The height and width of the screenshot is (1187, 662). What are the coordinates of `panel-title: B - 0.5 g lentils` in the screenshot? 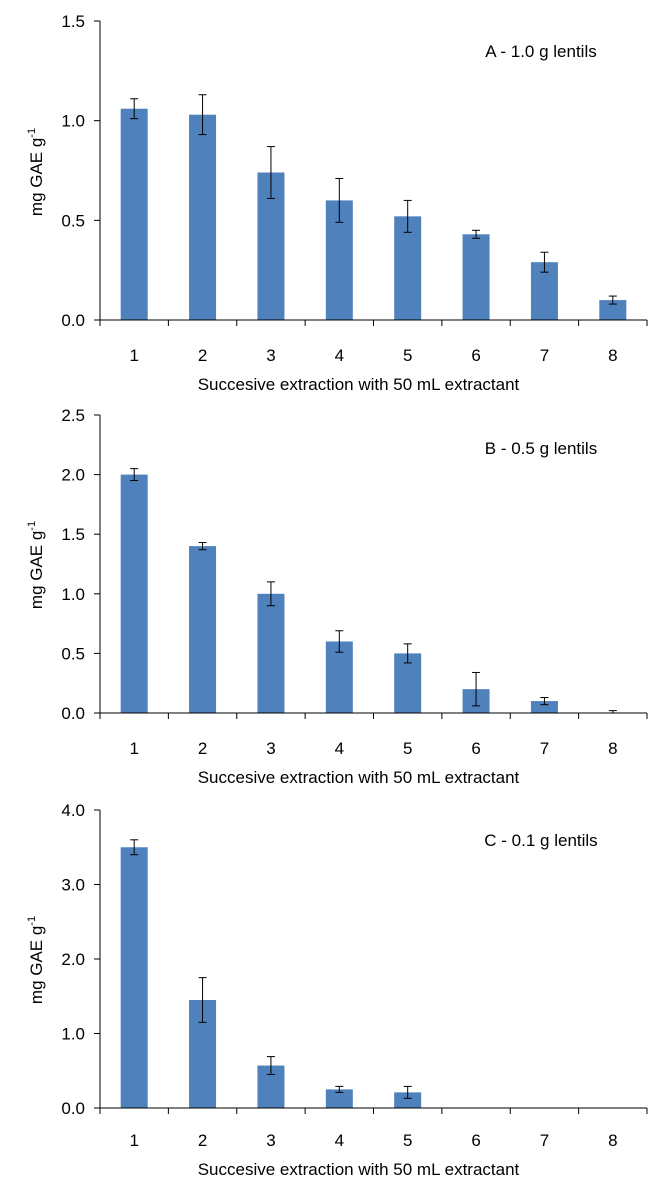 It's located at (541, 448).